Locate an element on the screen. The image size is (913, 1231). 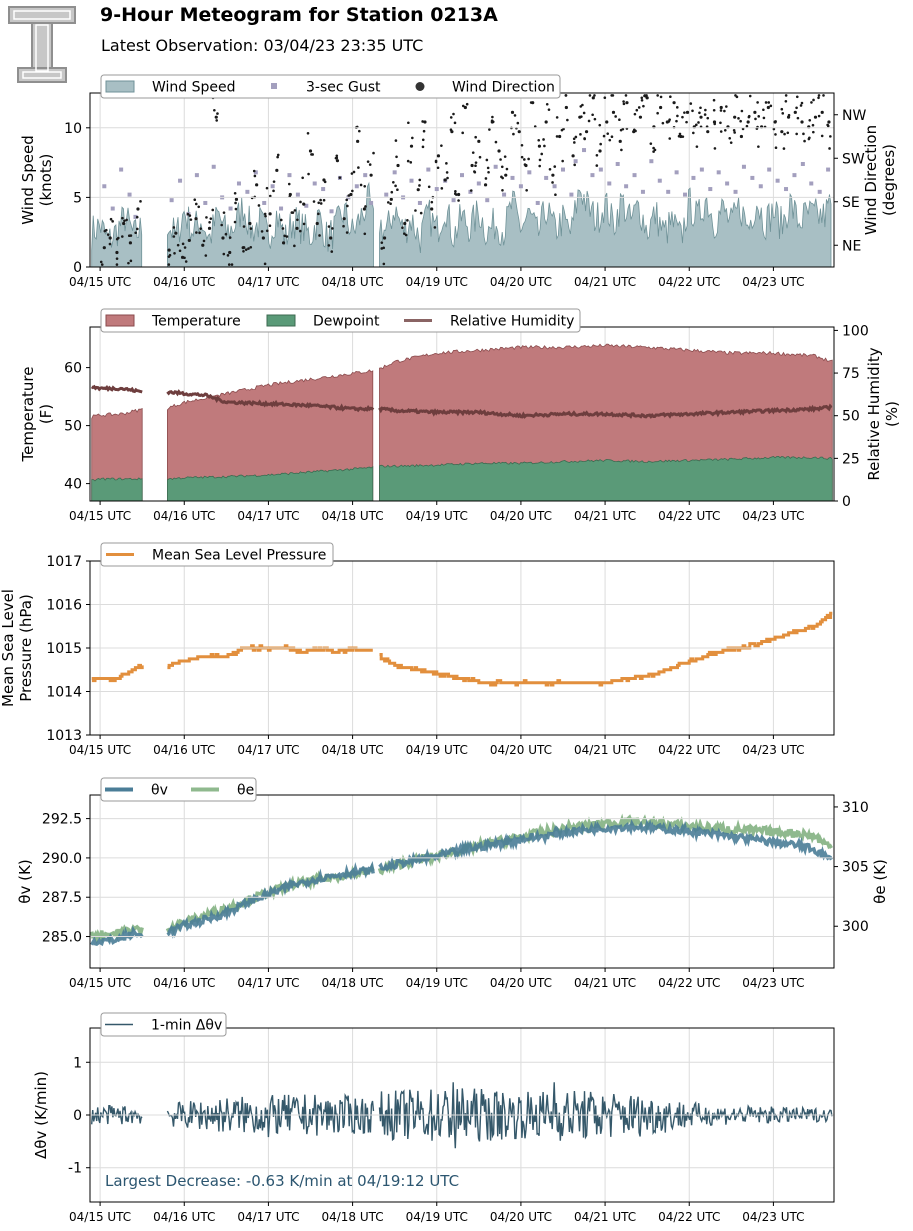
y-right-tick-label: 75 is located at coordinates (851, 374).